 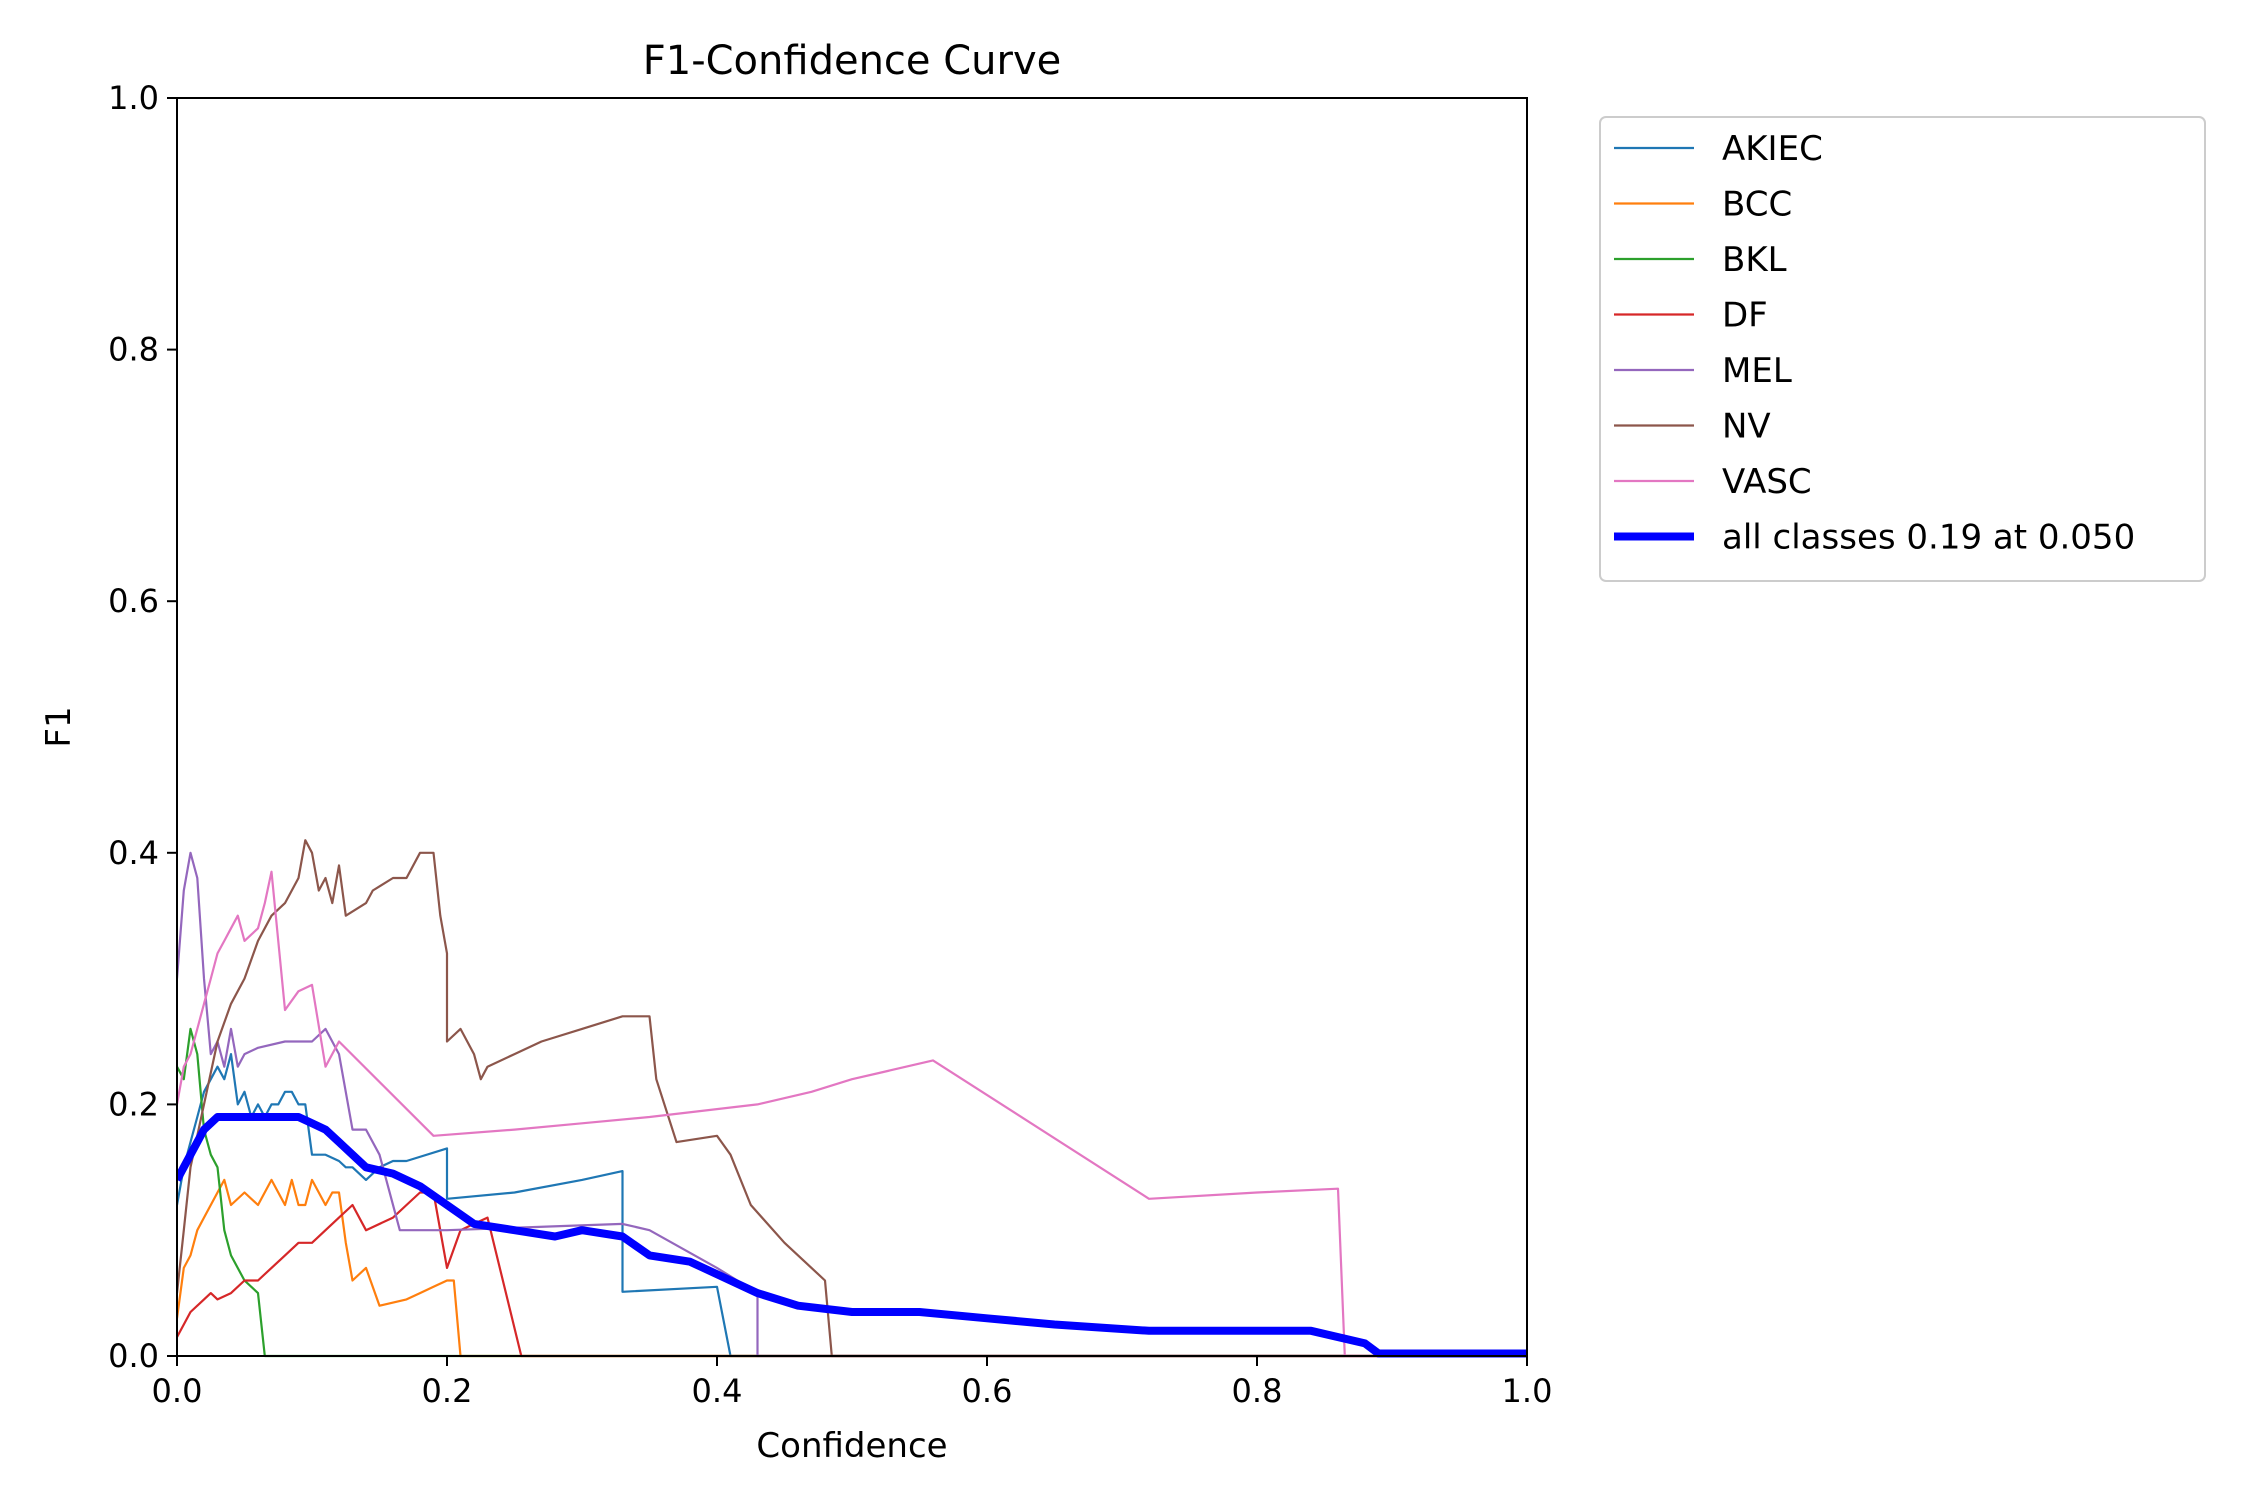 I want to click on x-tick-label: 0.8, so click(x=1257, y=1391).